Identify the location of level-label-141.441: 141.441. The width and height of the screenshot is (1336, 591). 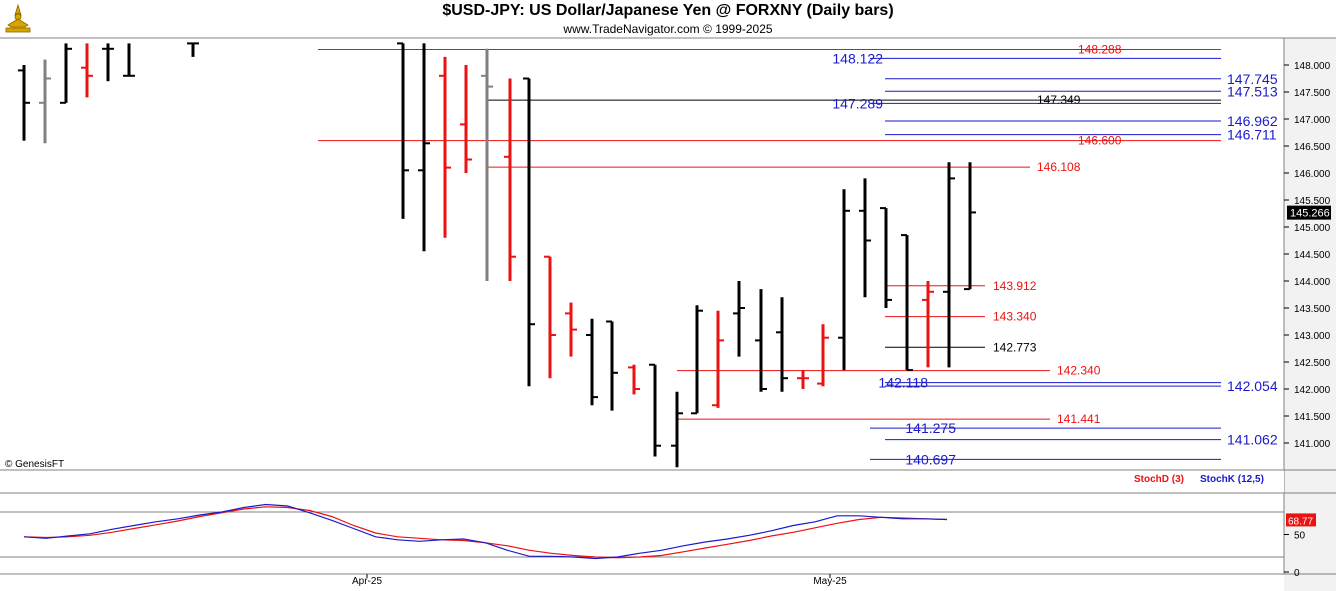
(1079, 419).